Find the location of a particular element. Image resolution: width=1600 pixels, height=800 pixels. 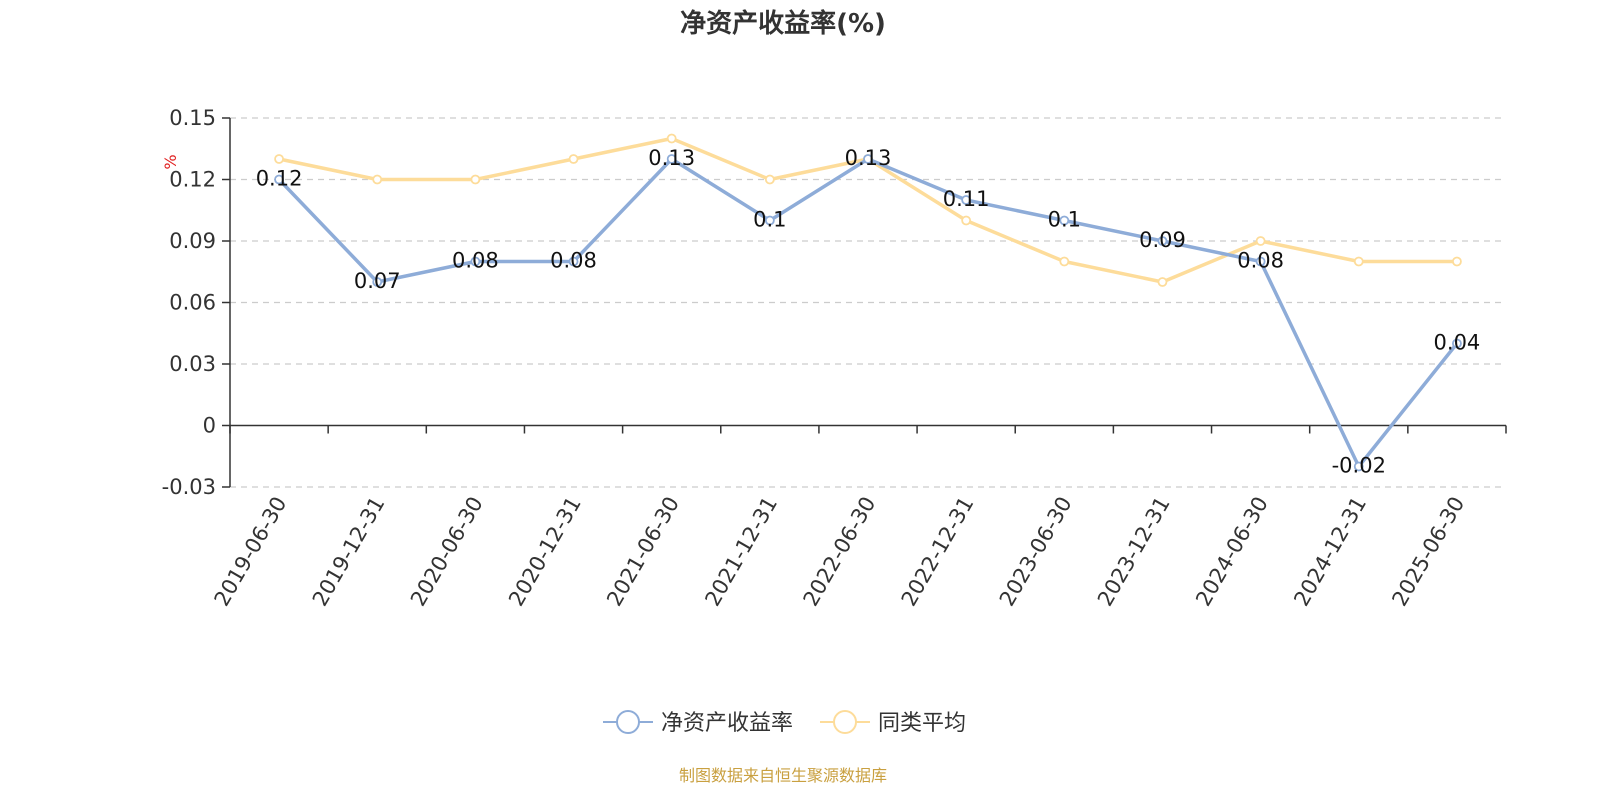

y-tick-label: 0 is located at coordinates (209, 426).